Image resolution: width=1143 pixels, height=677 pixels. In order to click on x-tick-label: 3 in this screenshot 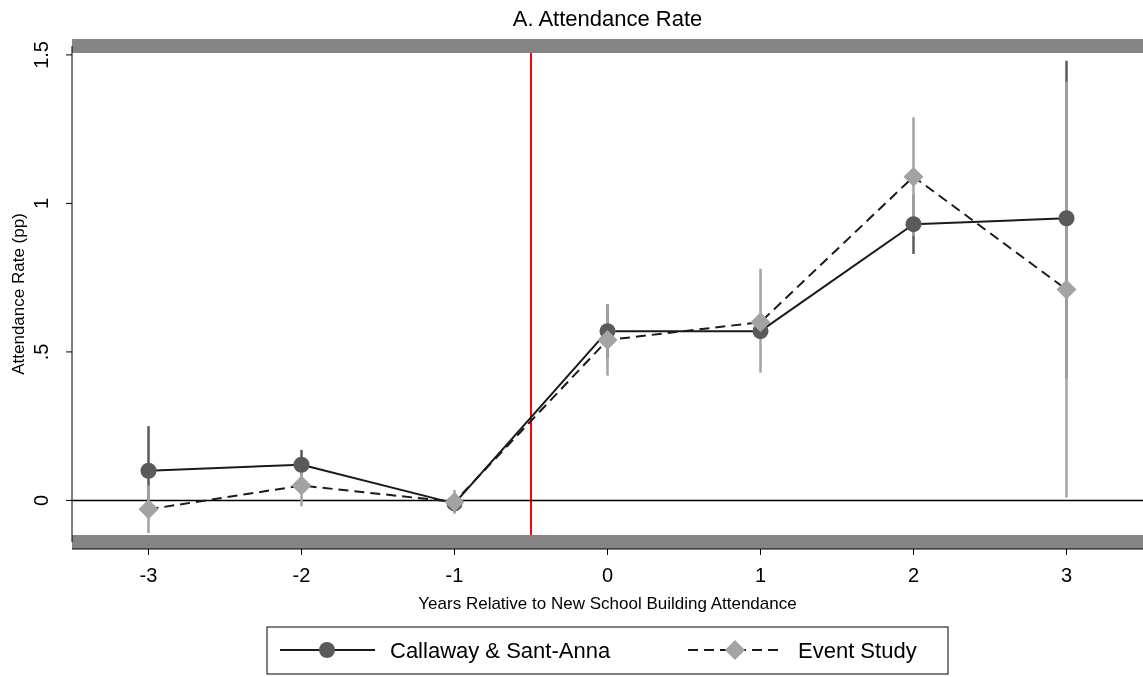, I will do `click(1066, 575)`.